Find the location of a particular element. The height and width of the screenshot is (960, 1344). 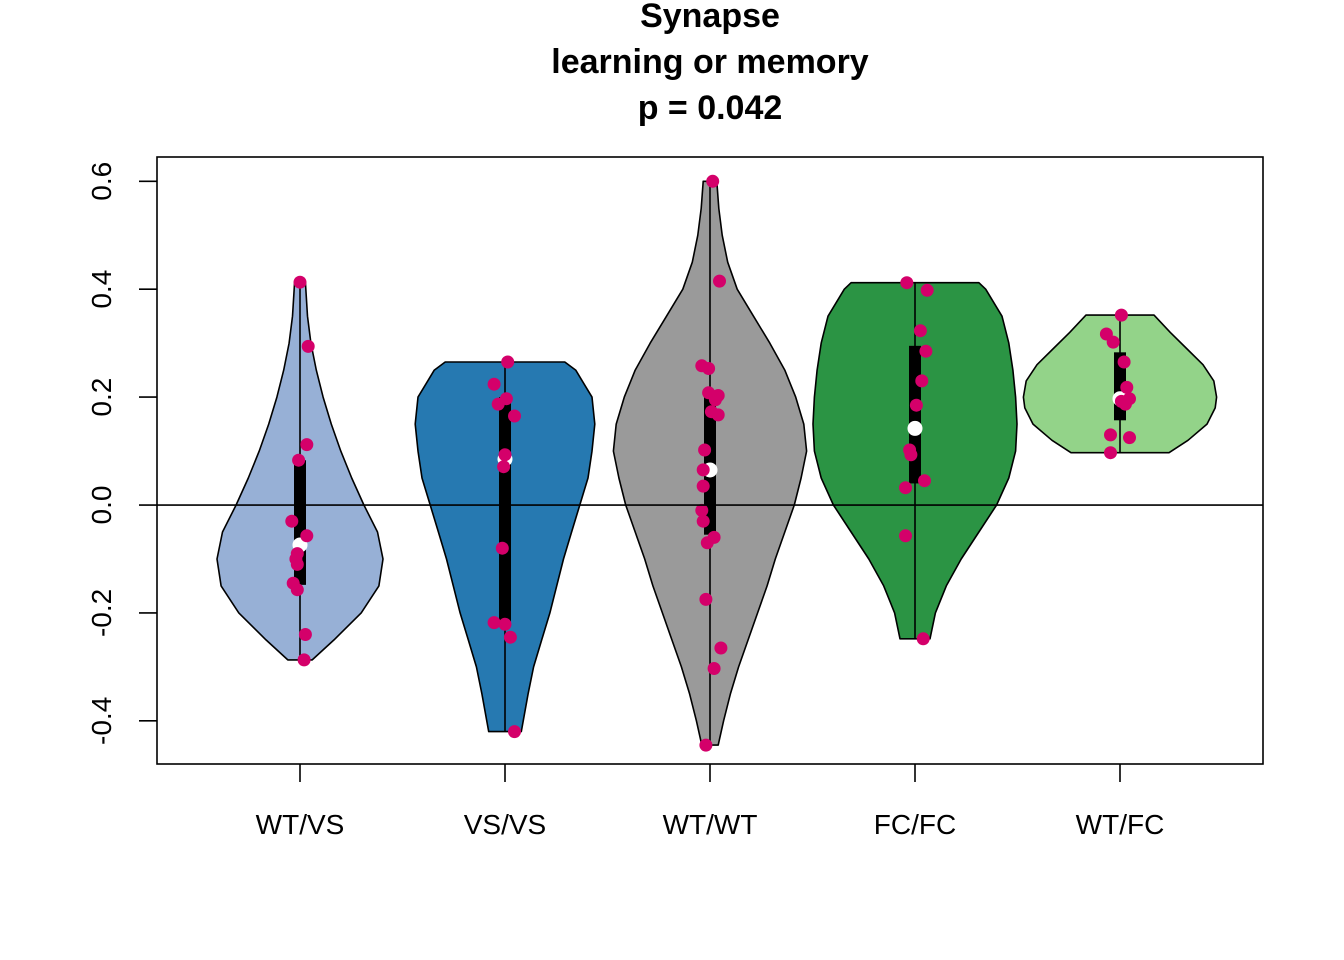

x-tick-label: VS/VS is located at coordinates (505, 824).